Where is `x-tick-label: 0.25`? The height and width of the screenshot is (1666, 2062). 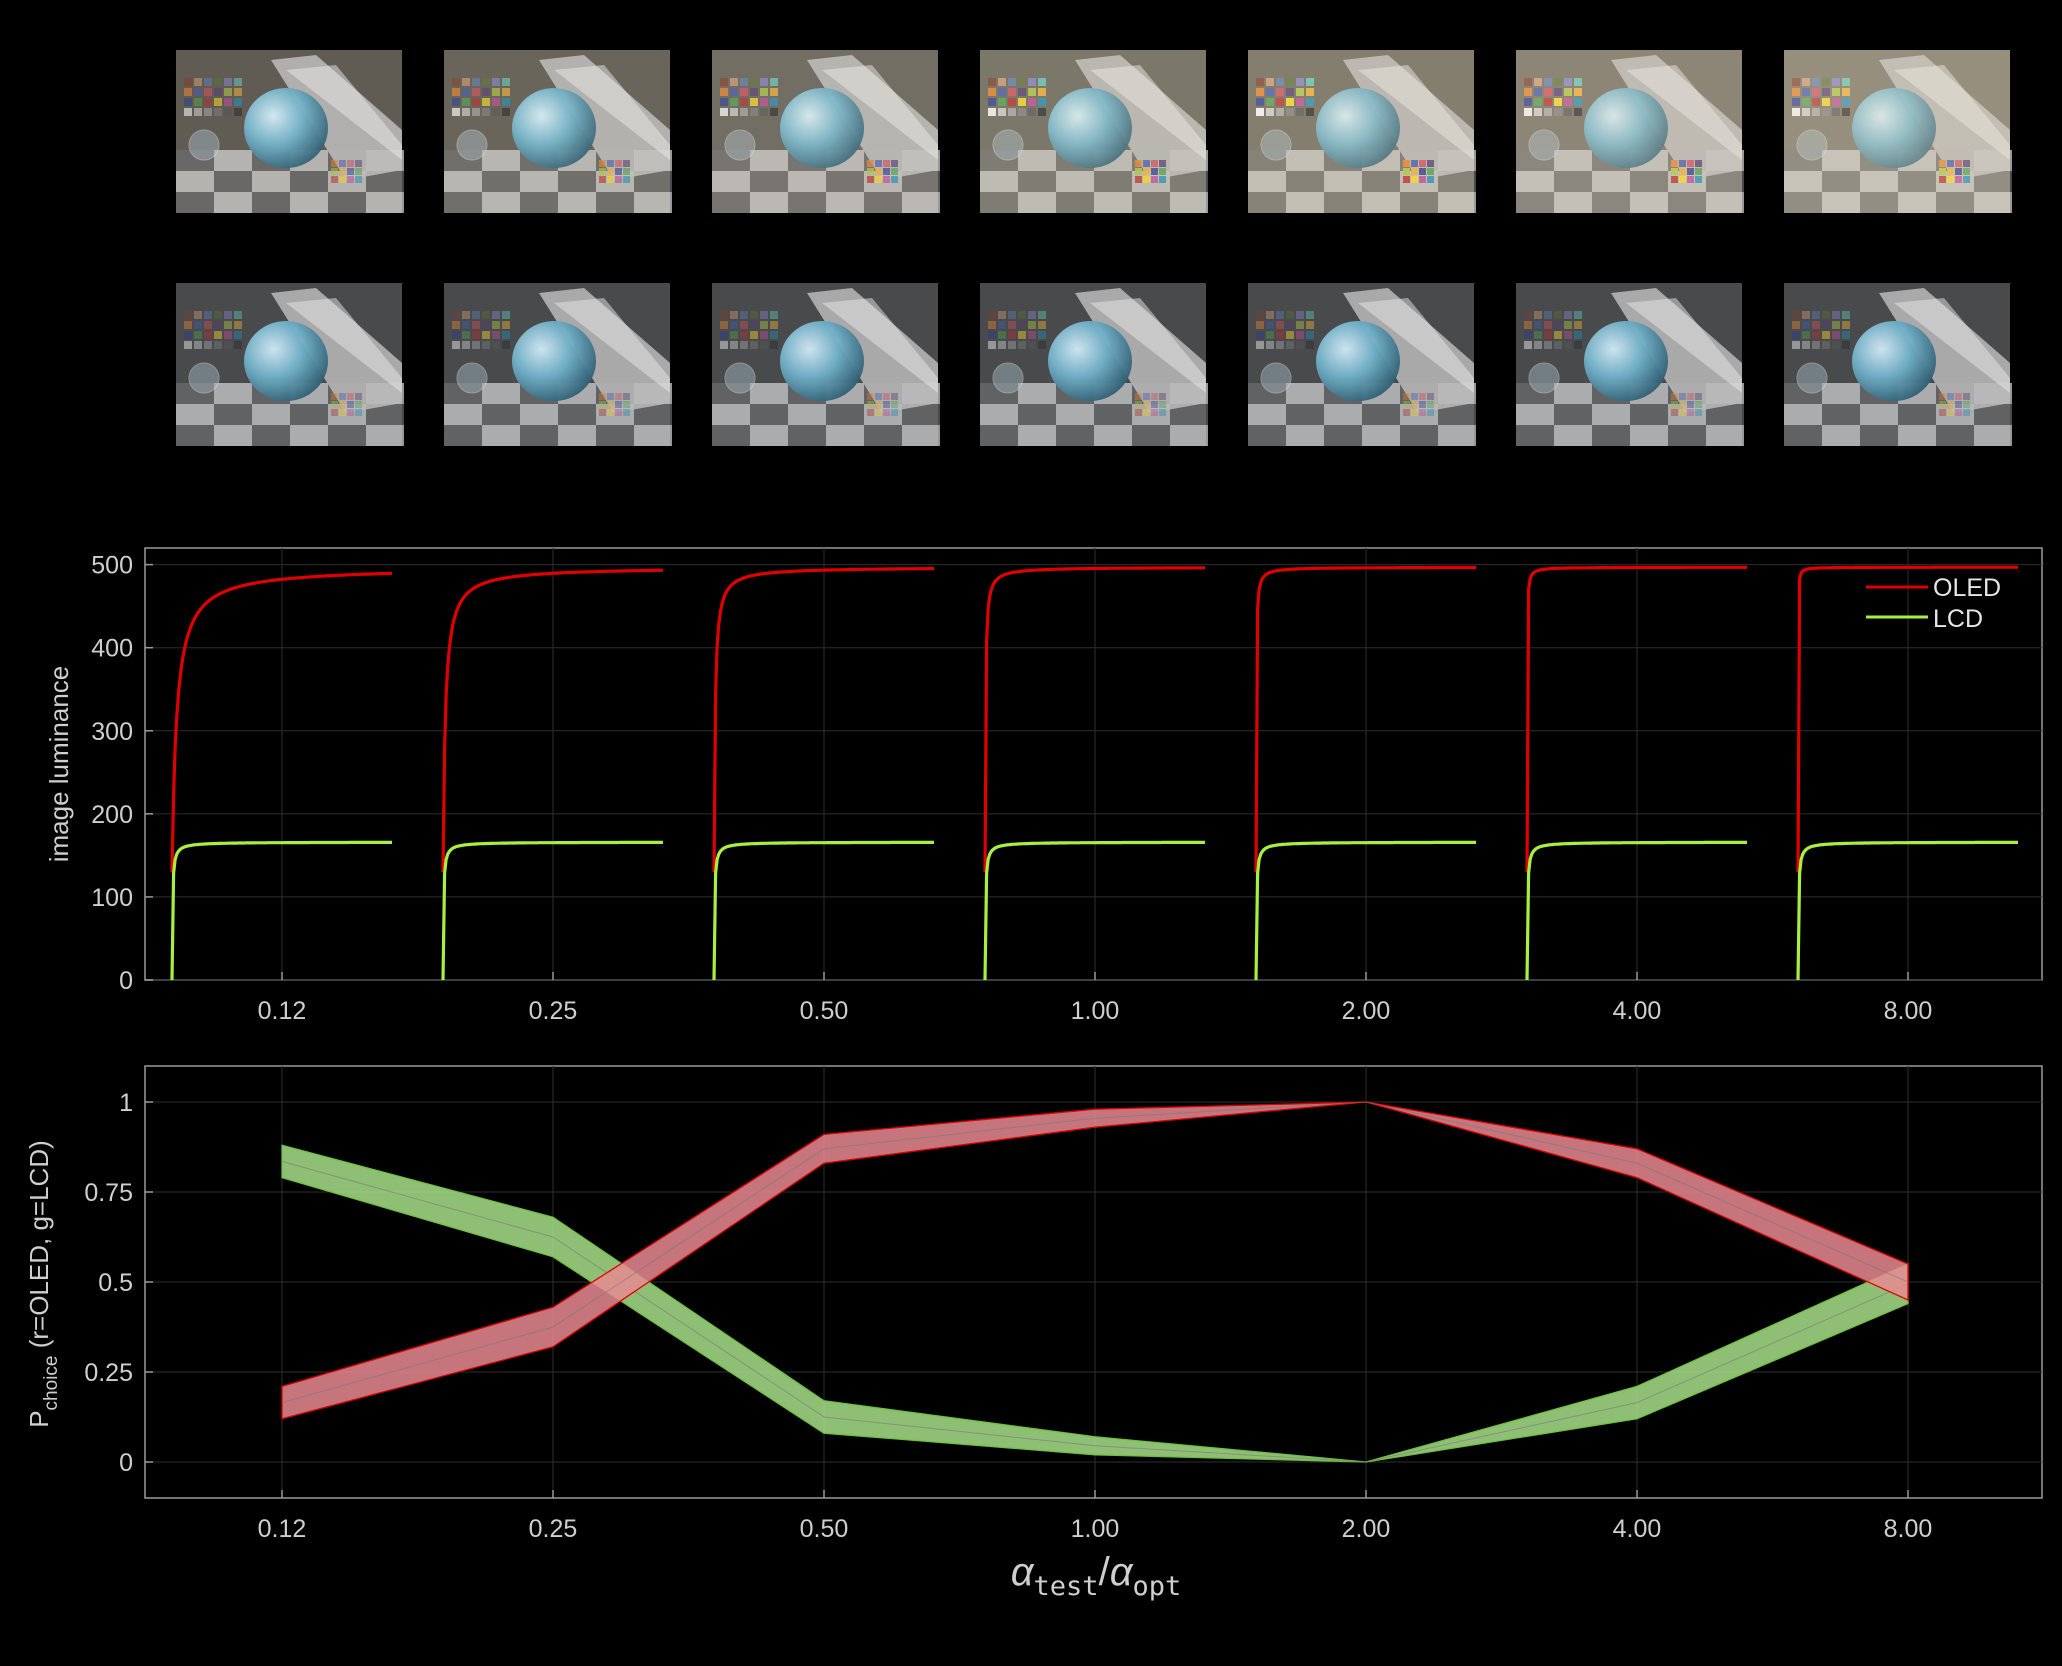
x-tick-label: 0.25 is located at coordinates (553, 1529).